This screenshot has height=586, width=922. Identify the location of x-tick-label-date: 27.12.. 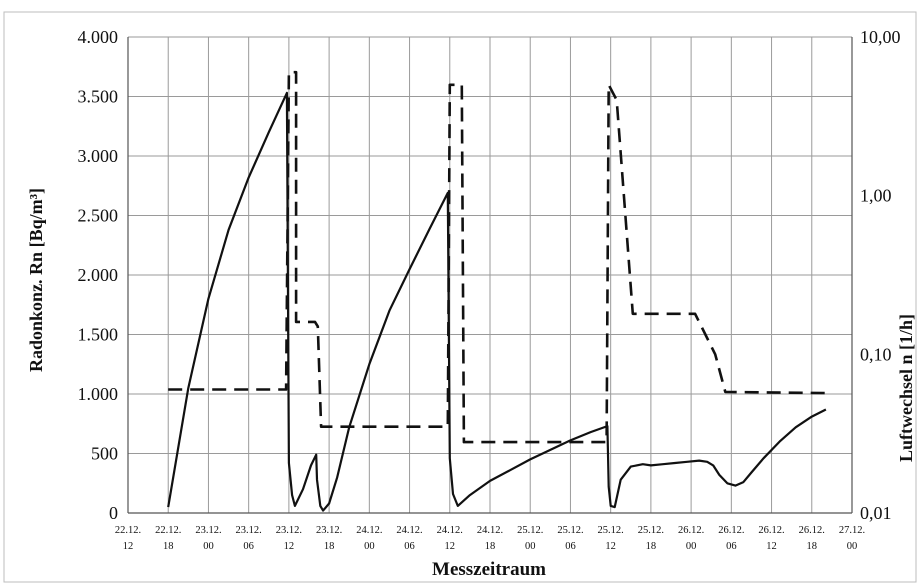
(852, 530).